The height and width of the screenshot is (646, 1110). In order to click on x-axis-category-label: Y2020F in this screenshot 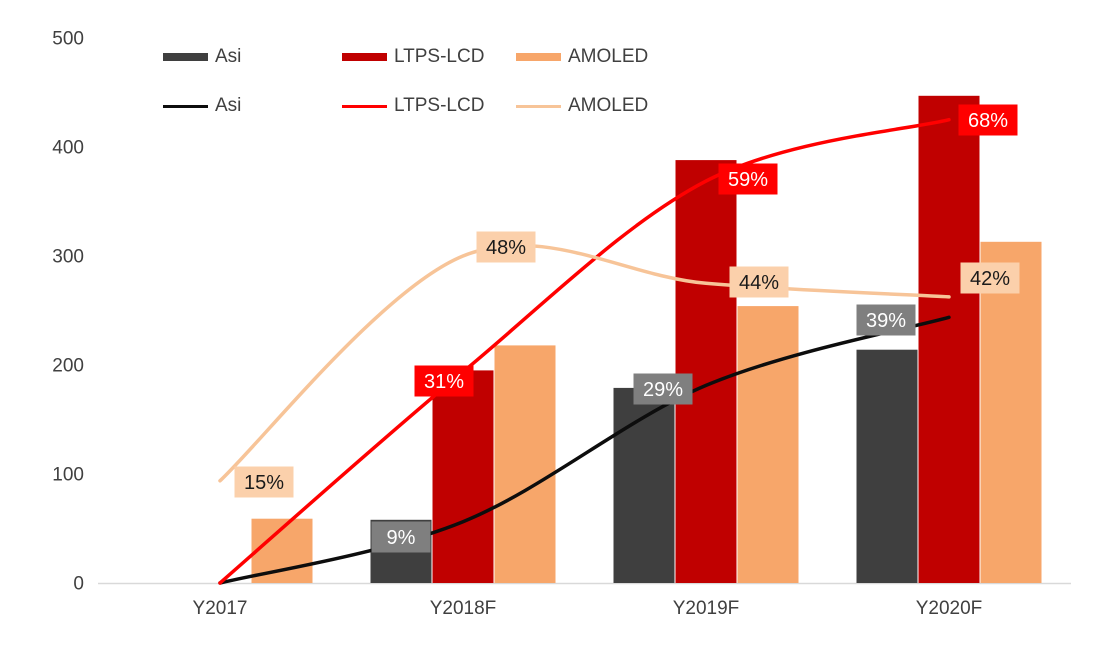, I will do `click(949, 608)`.